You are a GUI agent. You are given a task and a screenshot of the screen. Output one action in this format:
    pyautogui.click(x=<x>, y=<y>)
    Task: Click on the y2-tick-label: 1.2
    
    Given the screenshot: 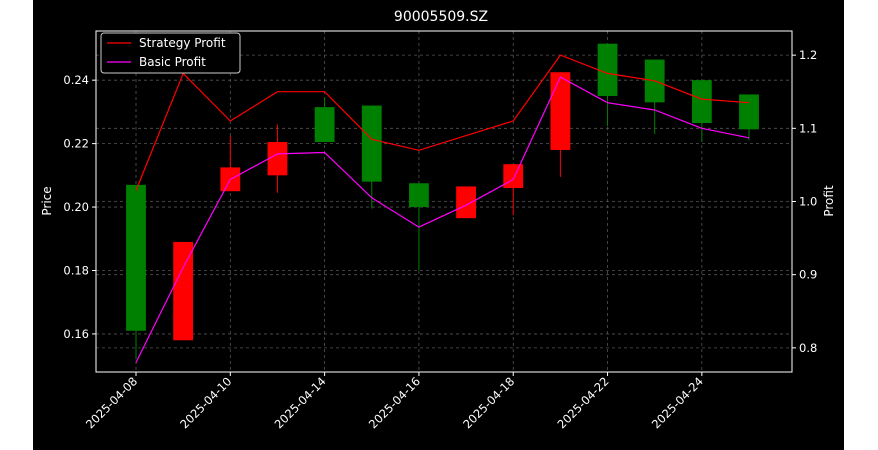 What is the action you would take?
    pyautogui.click(x=808, y=55)
    